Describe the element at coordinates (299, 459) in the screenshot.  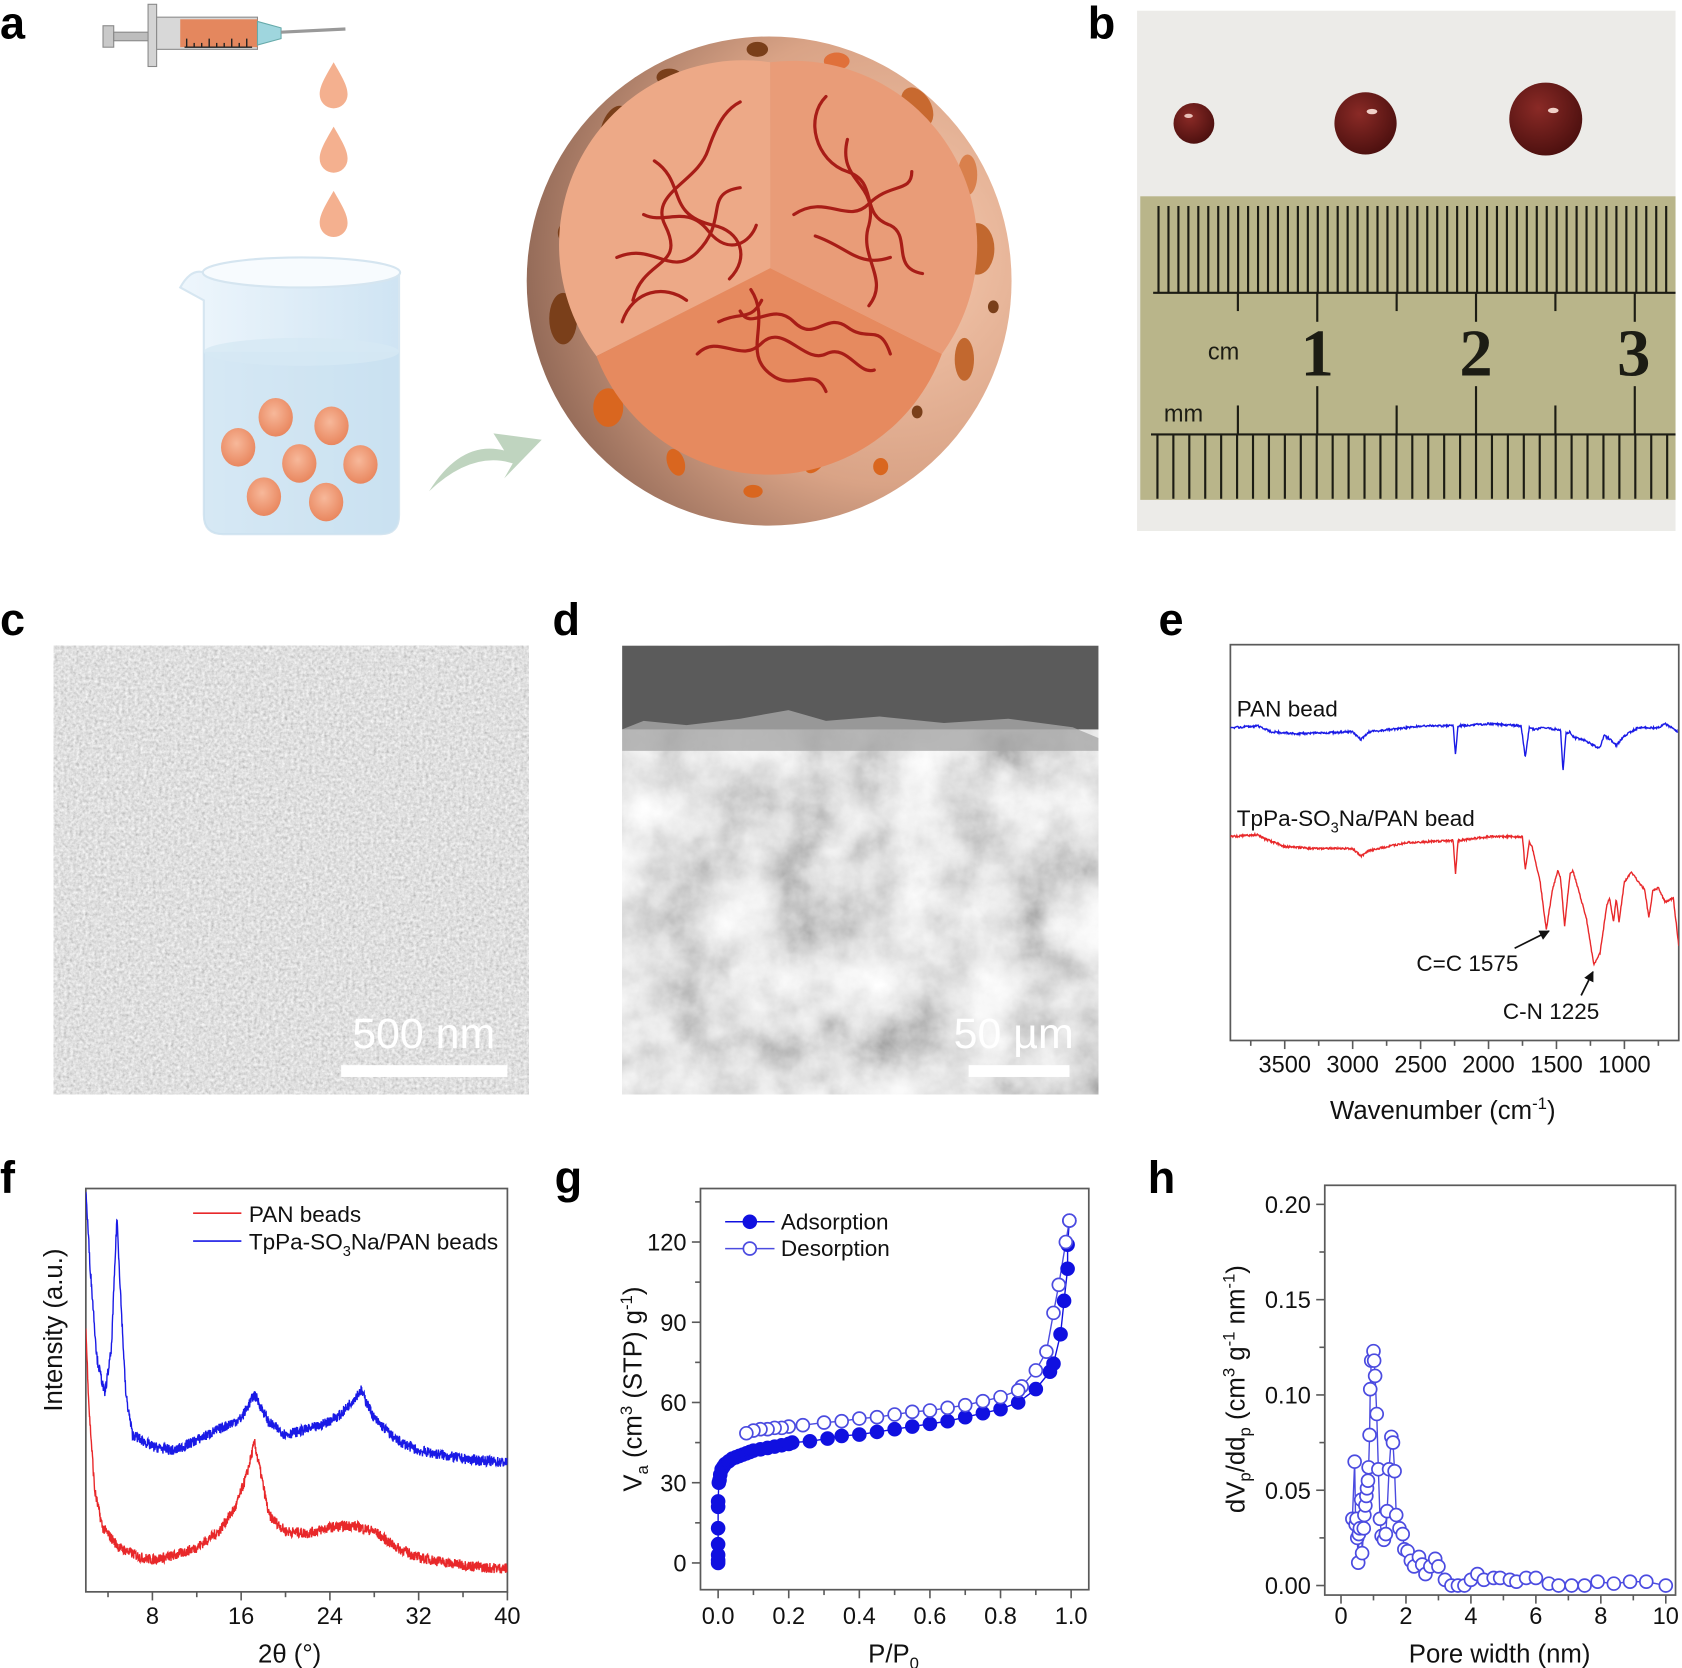
I see `beads-in-beaker` at that location.